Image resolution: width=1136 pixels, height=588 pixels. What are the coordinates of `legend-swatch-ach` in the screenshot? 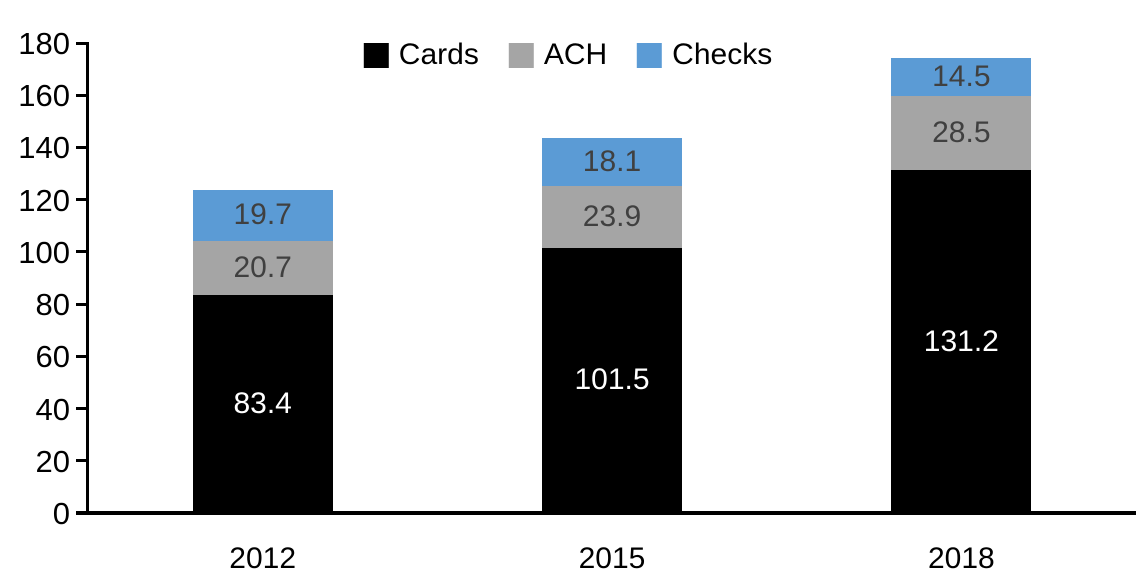 It's located at (521, 55).